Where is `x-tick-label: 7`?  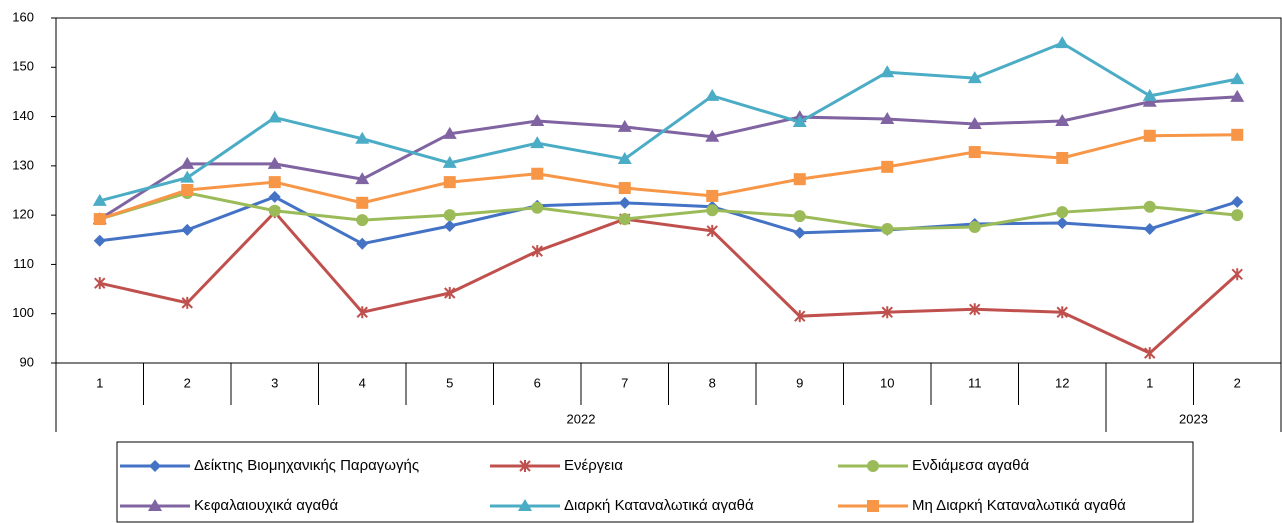 x-tick-label: 7 is located at coordinates (624, 382).